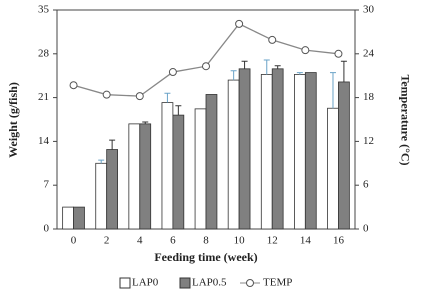  Describe the element at coordinates (277, 283) in the screenshot. I see `legend-label: TEMP` at that location.